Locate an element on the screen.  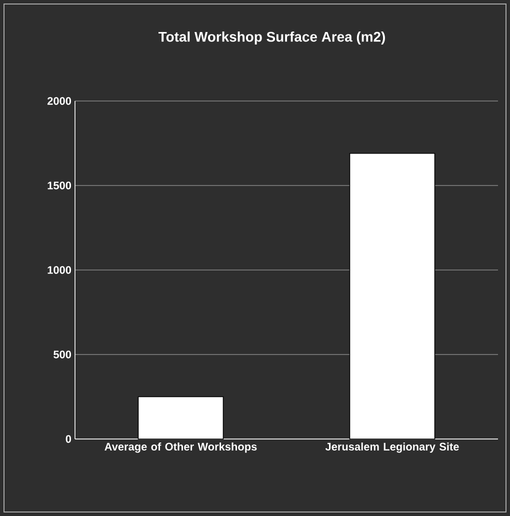
y-tick-label: 500 is located at coordinates (63, 354).